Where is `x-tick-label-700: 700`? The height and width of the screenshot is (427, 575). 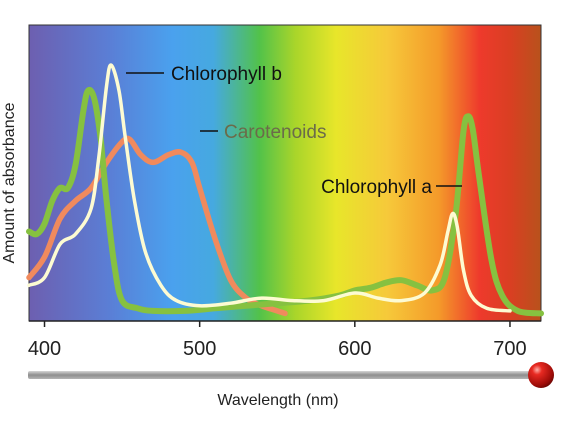 x-tick-label-700: 700 is located at coordinates (509, 349).